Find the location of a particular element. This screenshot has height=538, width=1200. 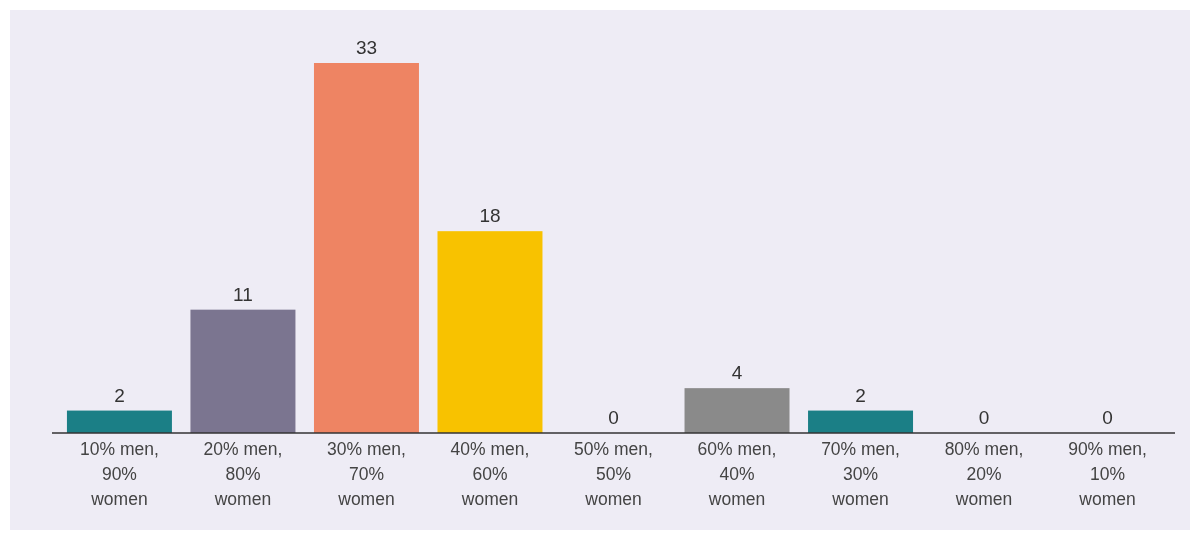

x-tick-label: 30% men, 70% women is located at coordinates (366, 474).